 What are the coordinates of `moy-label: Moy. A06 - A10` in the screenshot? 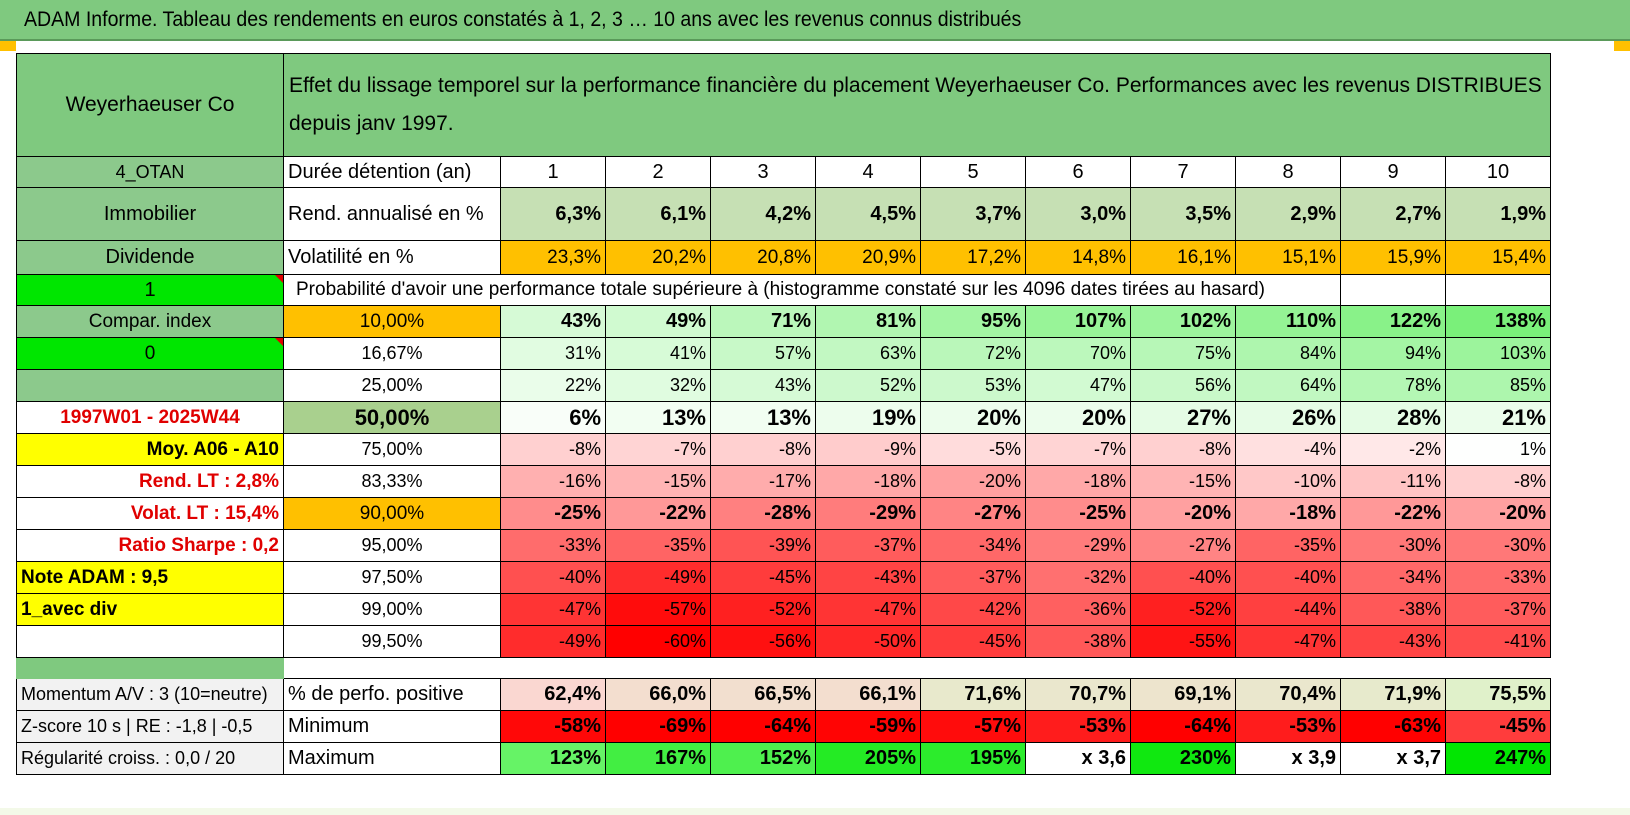 It's located at (150, 449).